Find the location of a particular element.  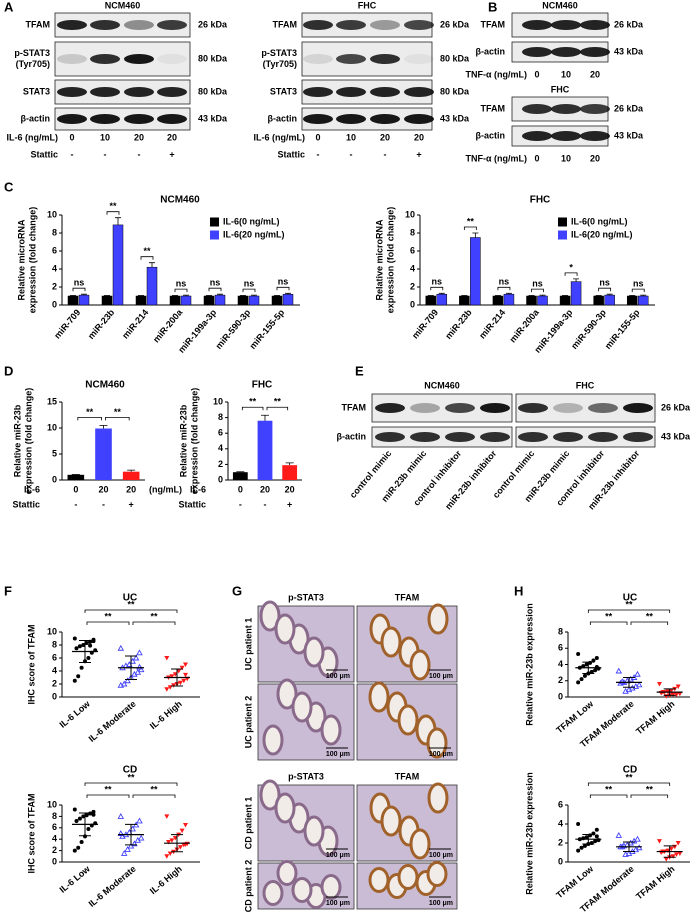

y-tick-label: 2 is located at coordinates (54, 286).